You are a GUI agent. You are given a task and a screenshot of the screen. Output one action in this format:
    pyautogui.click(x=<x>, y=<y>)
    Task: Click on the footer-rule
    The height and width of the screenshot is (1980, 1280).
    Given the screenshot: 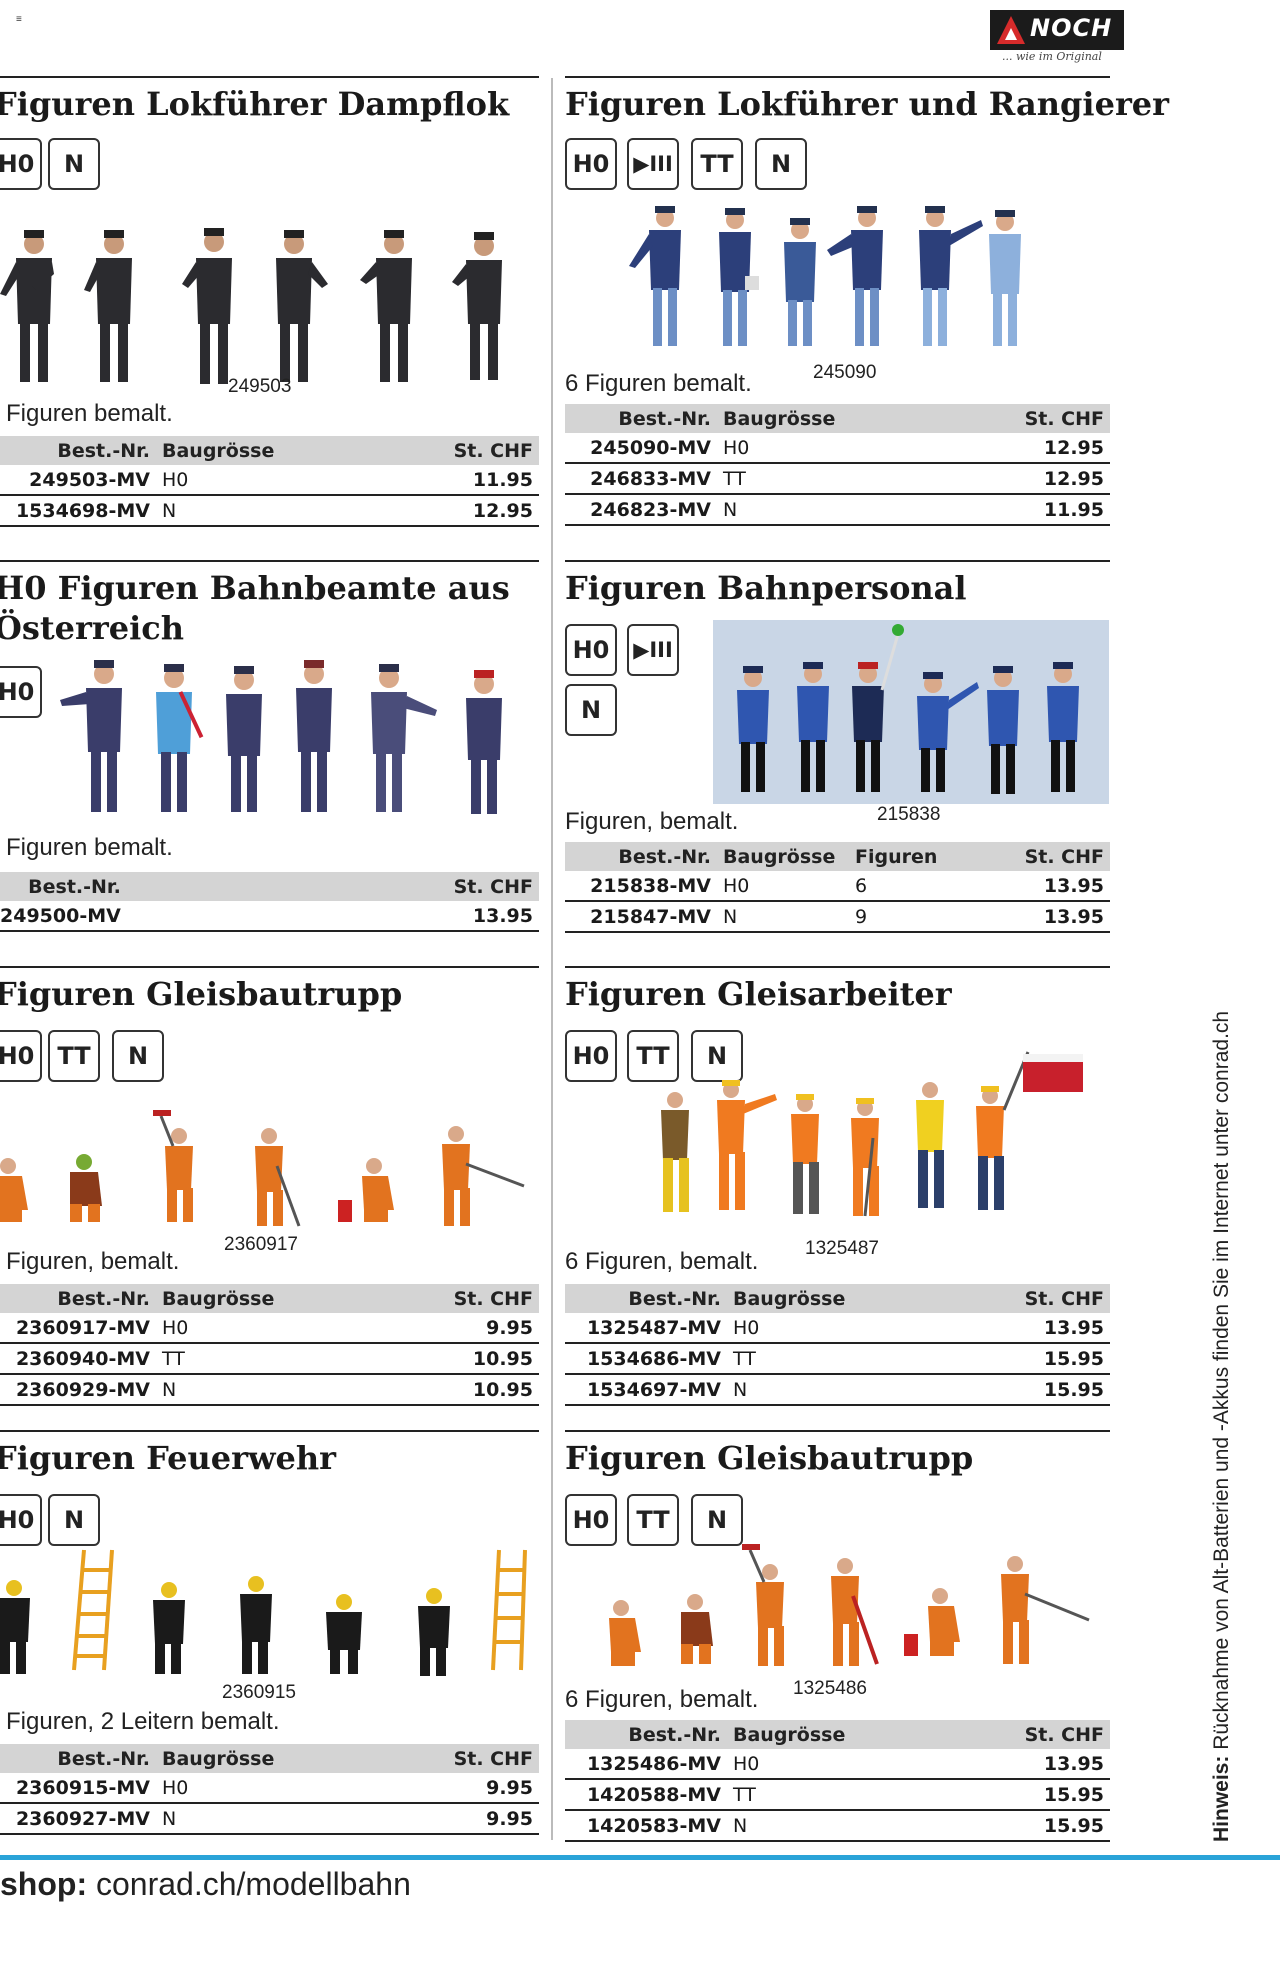 What is the action you would take?
    pyautogui.click(x=640, y=1857)
    